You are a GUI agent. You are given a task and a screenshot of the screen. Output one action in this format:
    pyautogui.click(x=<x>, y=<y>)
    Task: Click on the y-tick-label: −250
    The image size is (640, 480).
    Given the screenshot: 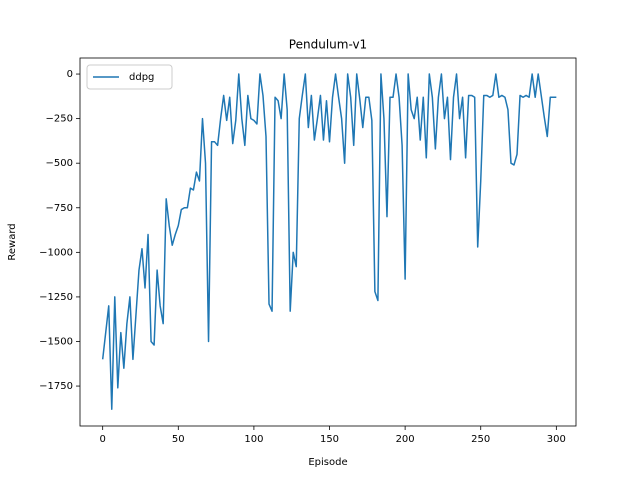 What is the action you would take?
    pyautogui.click(x=59, y=119)
    